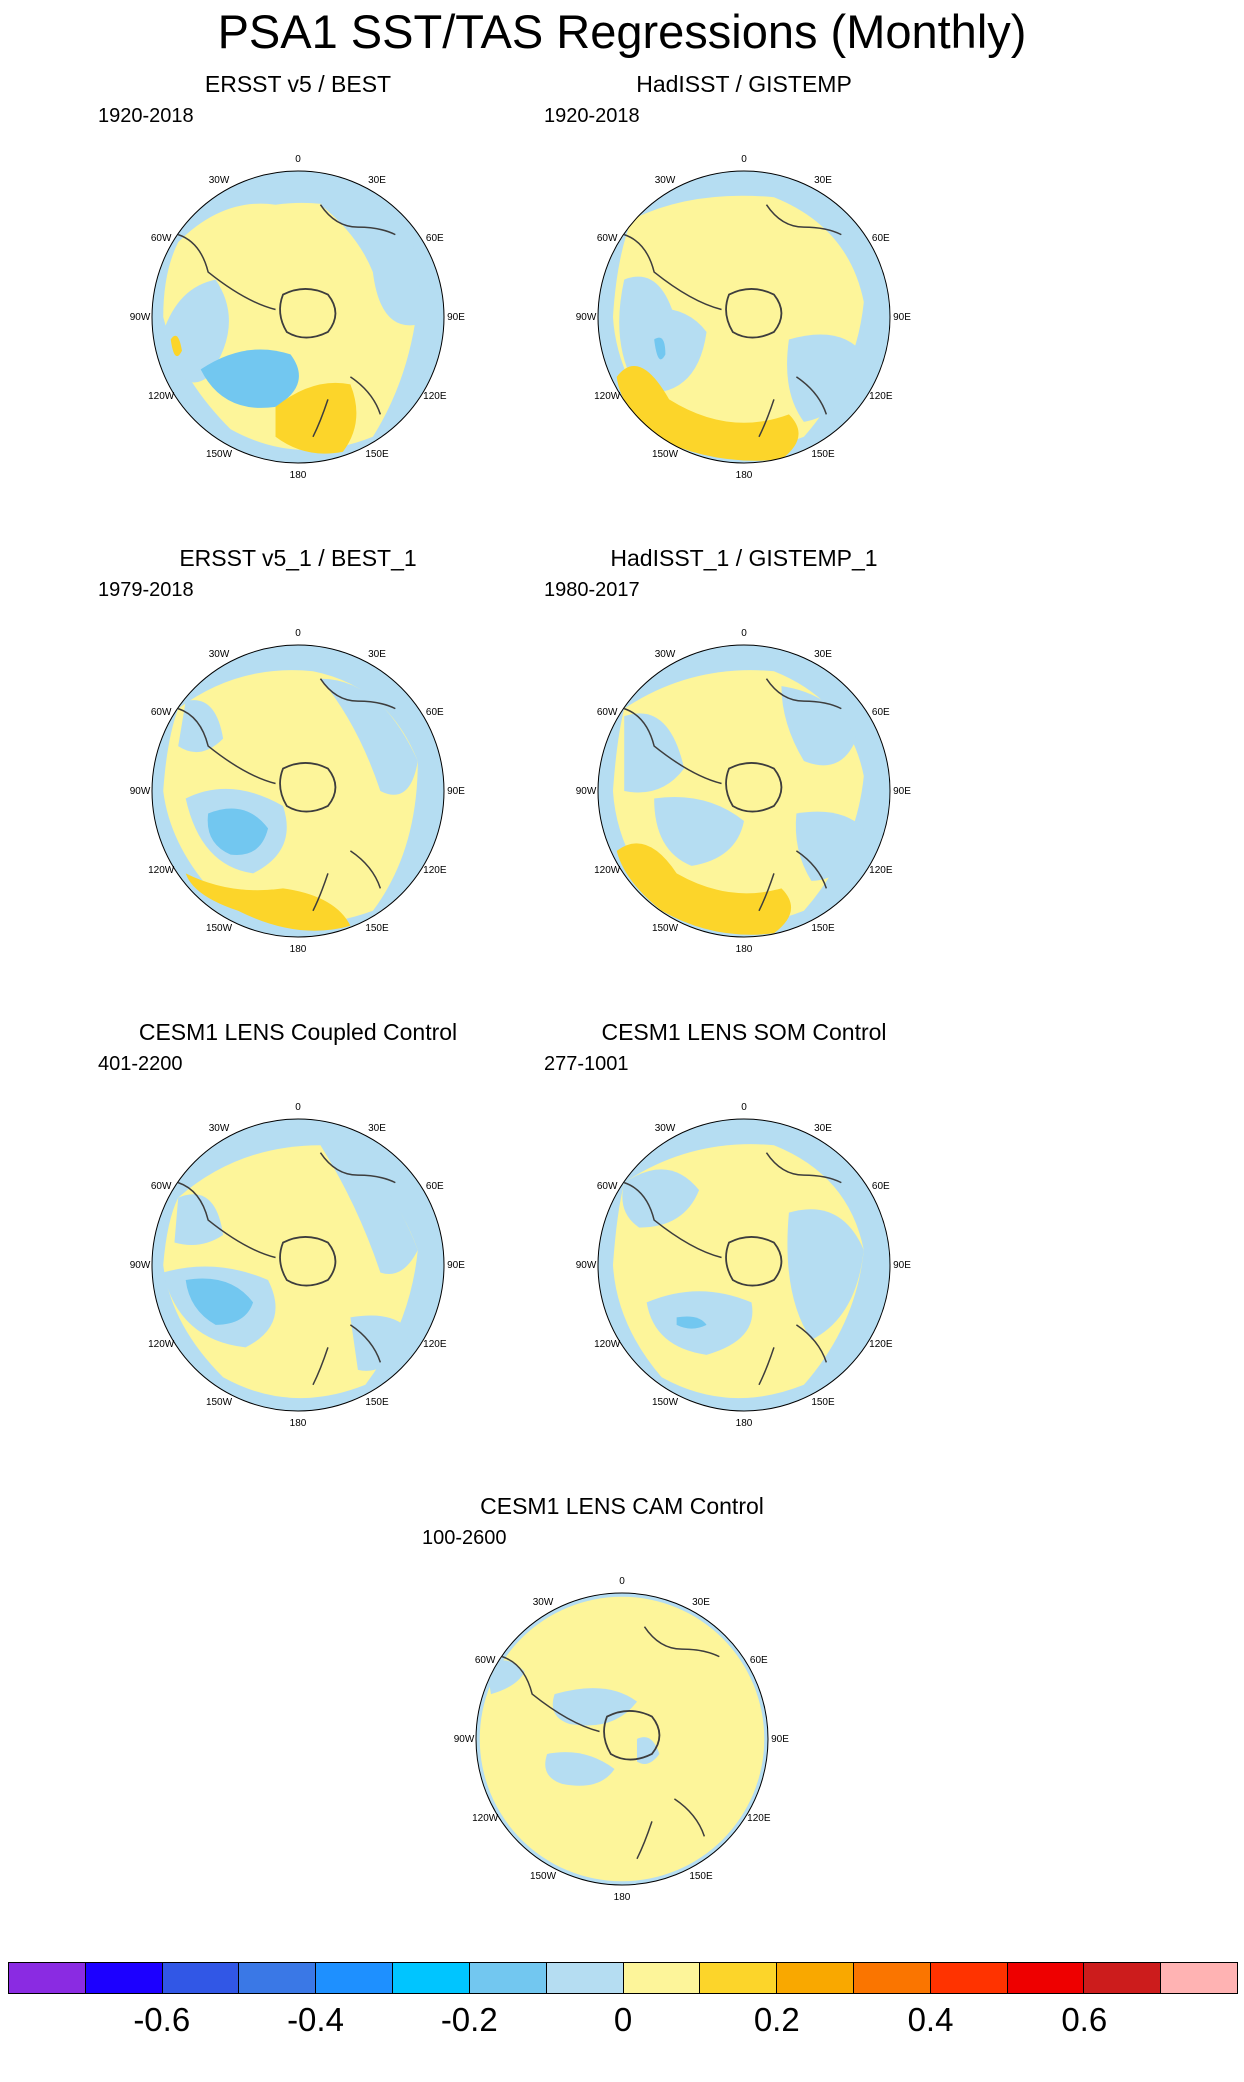 The height and width of the screenshot is (2082, 1244). I want to click on panel-title: ERSST v5 / BEST, so click(298, 84).